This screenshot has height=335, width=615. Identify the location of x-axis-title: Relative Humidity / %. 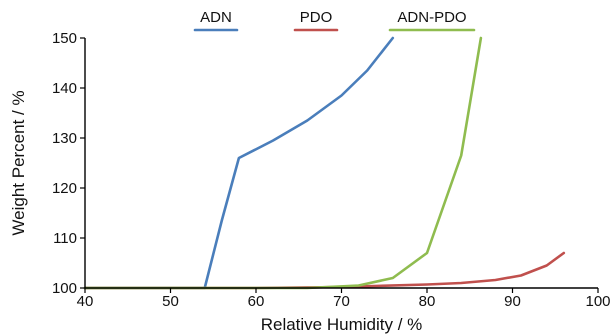
(342, 324).